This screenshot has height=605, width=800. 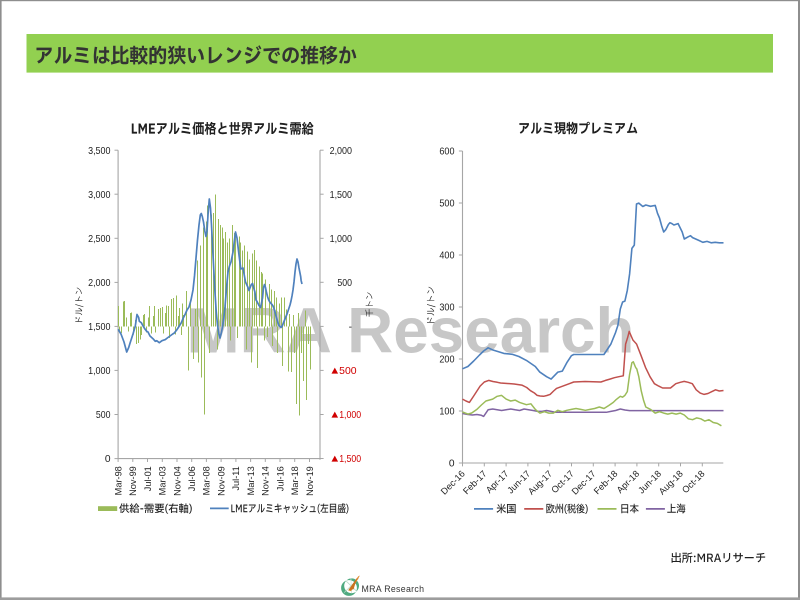 I want to click on svg-text: Nov-99, so click(x=133, y=481).